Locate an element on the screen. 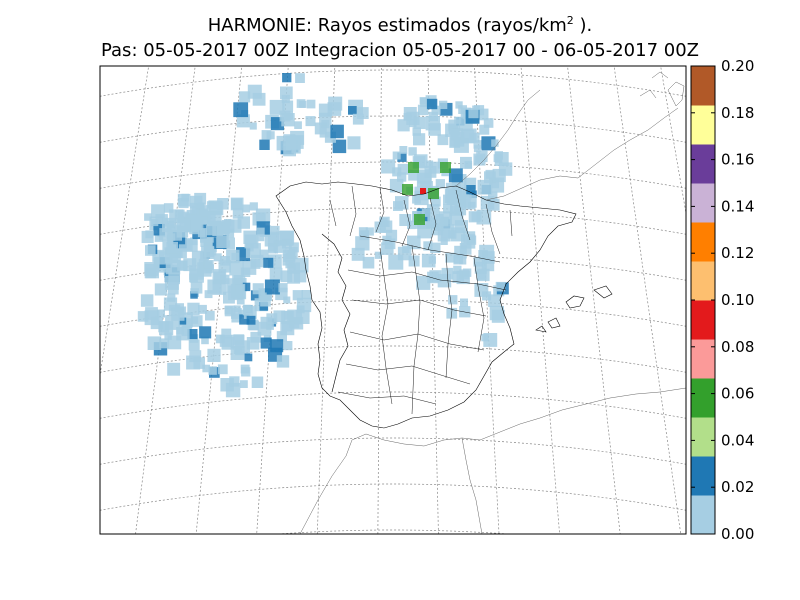  france-coast is located at coordinates (567, 145).